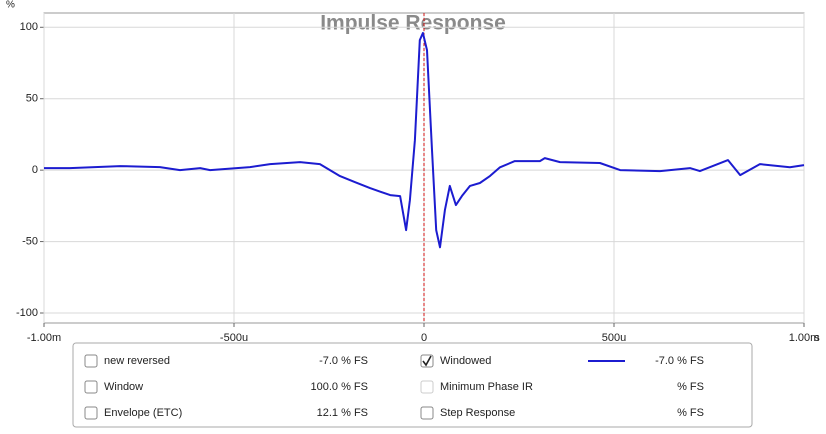 Image resolution: width=826 pixels, height=434 pixels. What do you see at coordinates (143, 413) in the screenshot?
I see `legend-name: Envelope (ETC)` at bounding box center [143, 413].